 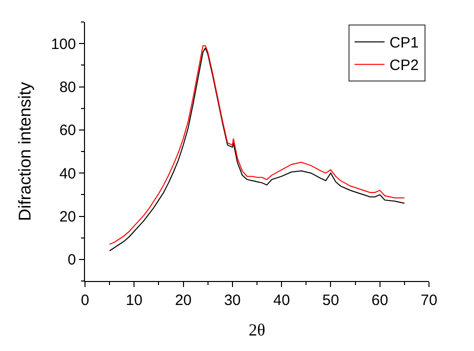 I want to click on y-tick-label: 20, so click(x=67, y=217).